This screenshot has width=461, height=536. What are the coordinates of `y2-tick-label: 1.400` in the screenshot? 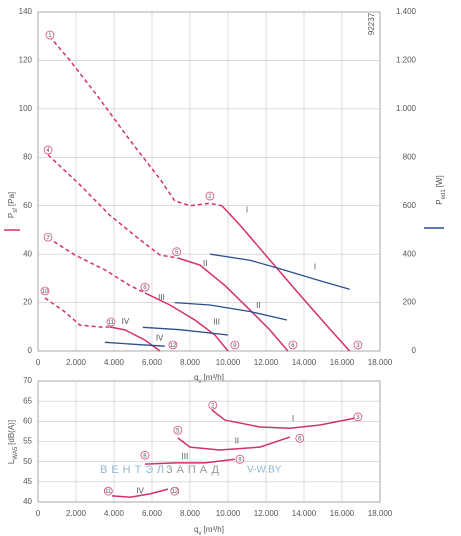 It's located at (406, 11).